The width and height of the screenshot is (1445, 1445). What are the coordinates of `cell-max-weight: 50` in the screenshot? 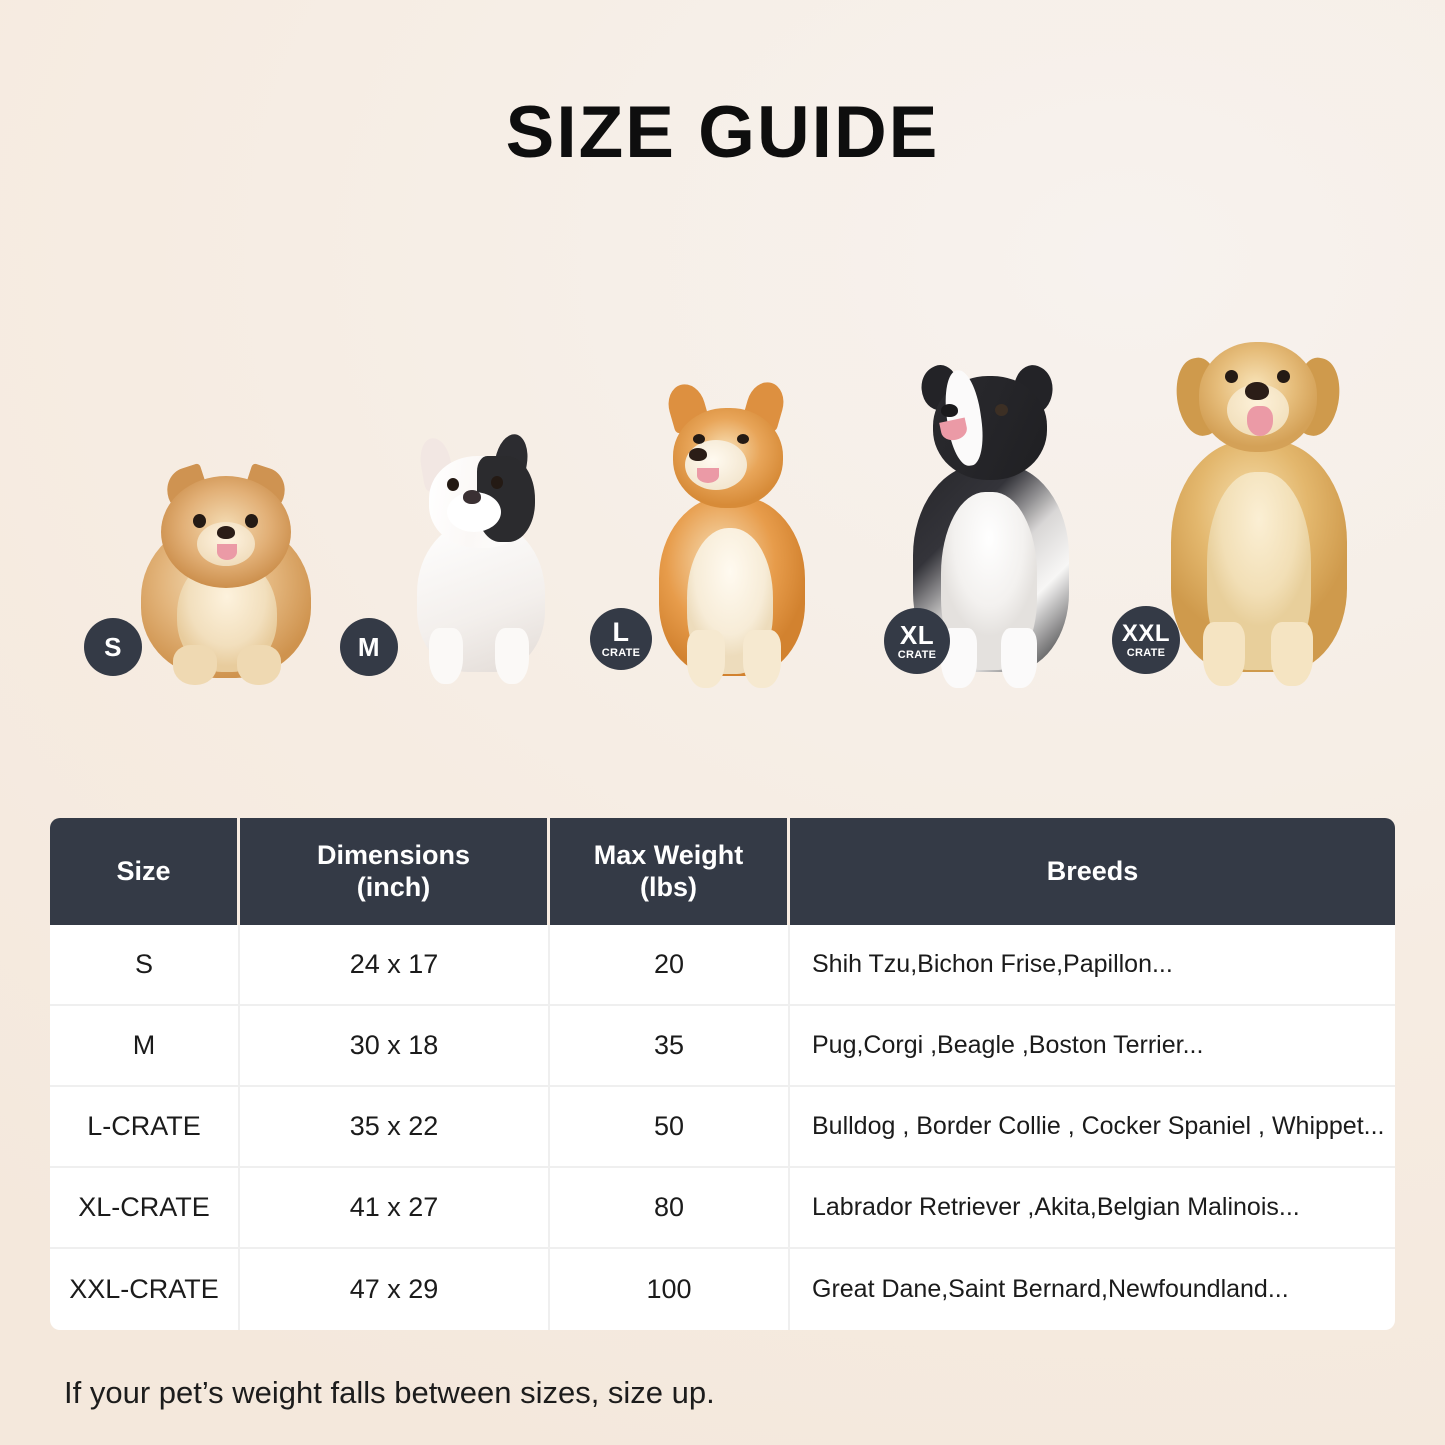 It's located at (670, 1127).